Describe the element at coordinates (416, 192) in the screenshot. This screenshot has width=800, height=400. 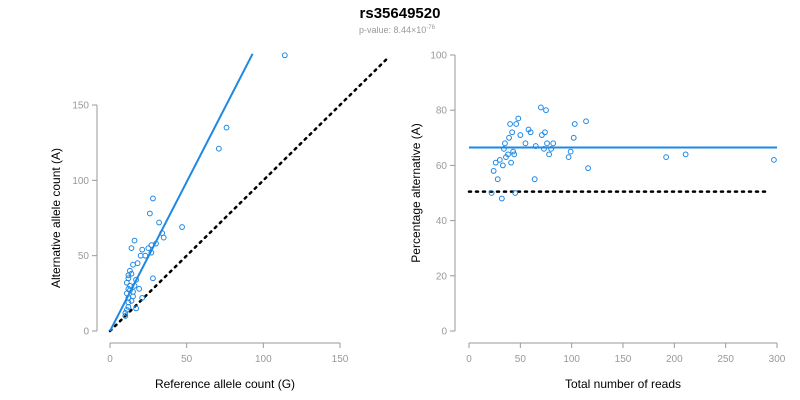
I see `panel1-y-axis-title: Percentage alternative (A)` at that location.